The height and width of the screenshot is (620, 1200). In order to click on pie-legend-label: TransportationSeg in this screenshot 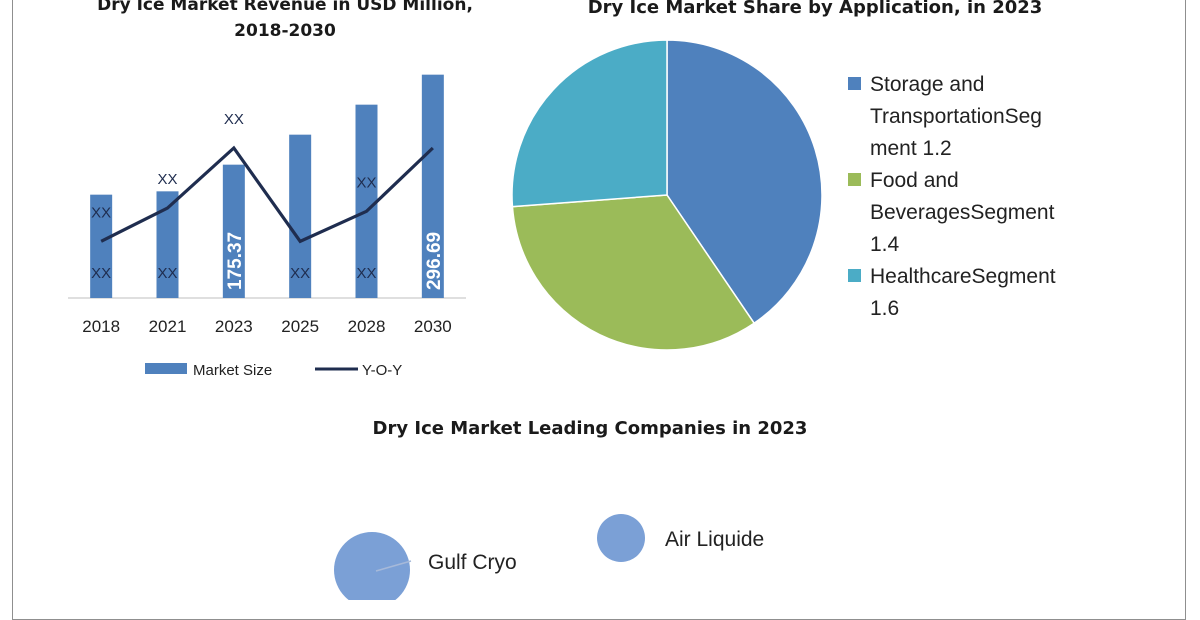, I will do `click(956, 116)`.